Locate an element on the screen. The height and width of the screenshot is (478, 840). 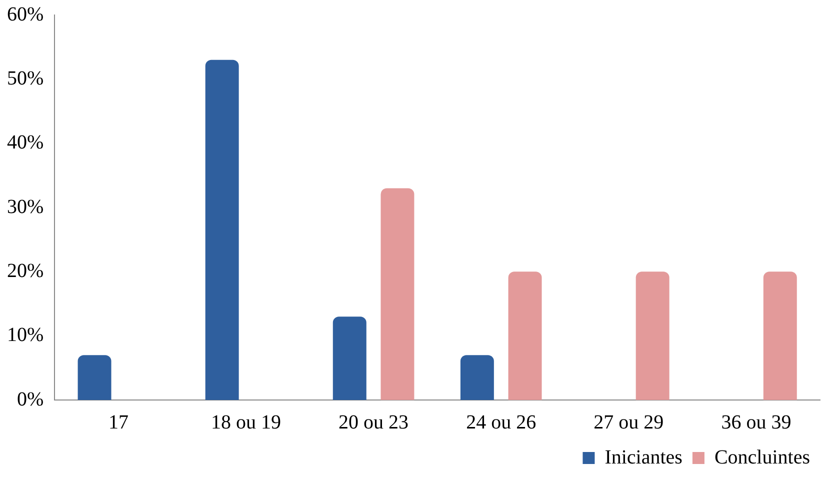
y-tick-label: 20% is located at coordinates (25, 271).